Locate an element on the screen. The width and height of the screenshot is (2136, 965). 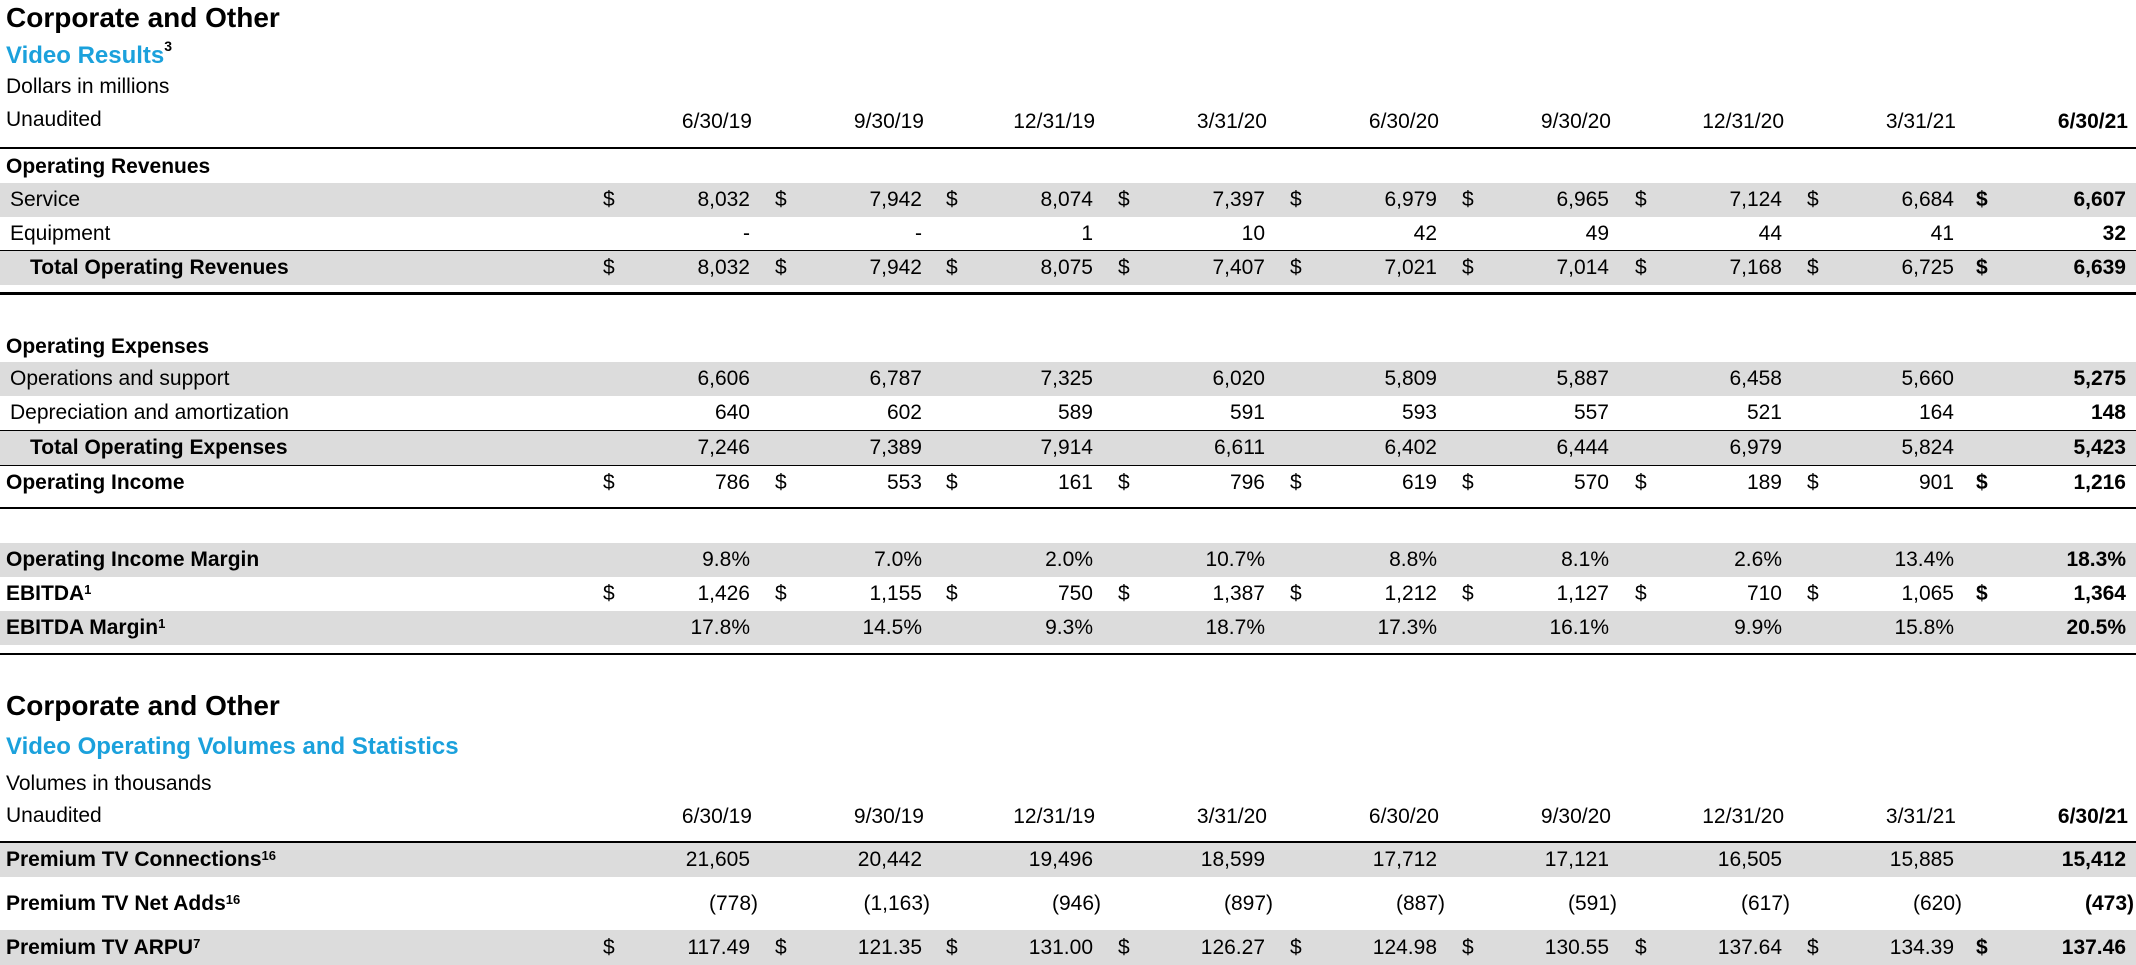
value-cell: (617) is located at coordinates (1765, 903).